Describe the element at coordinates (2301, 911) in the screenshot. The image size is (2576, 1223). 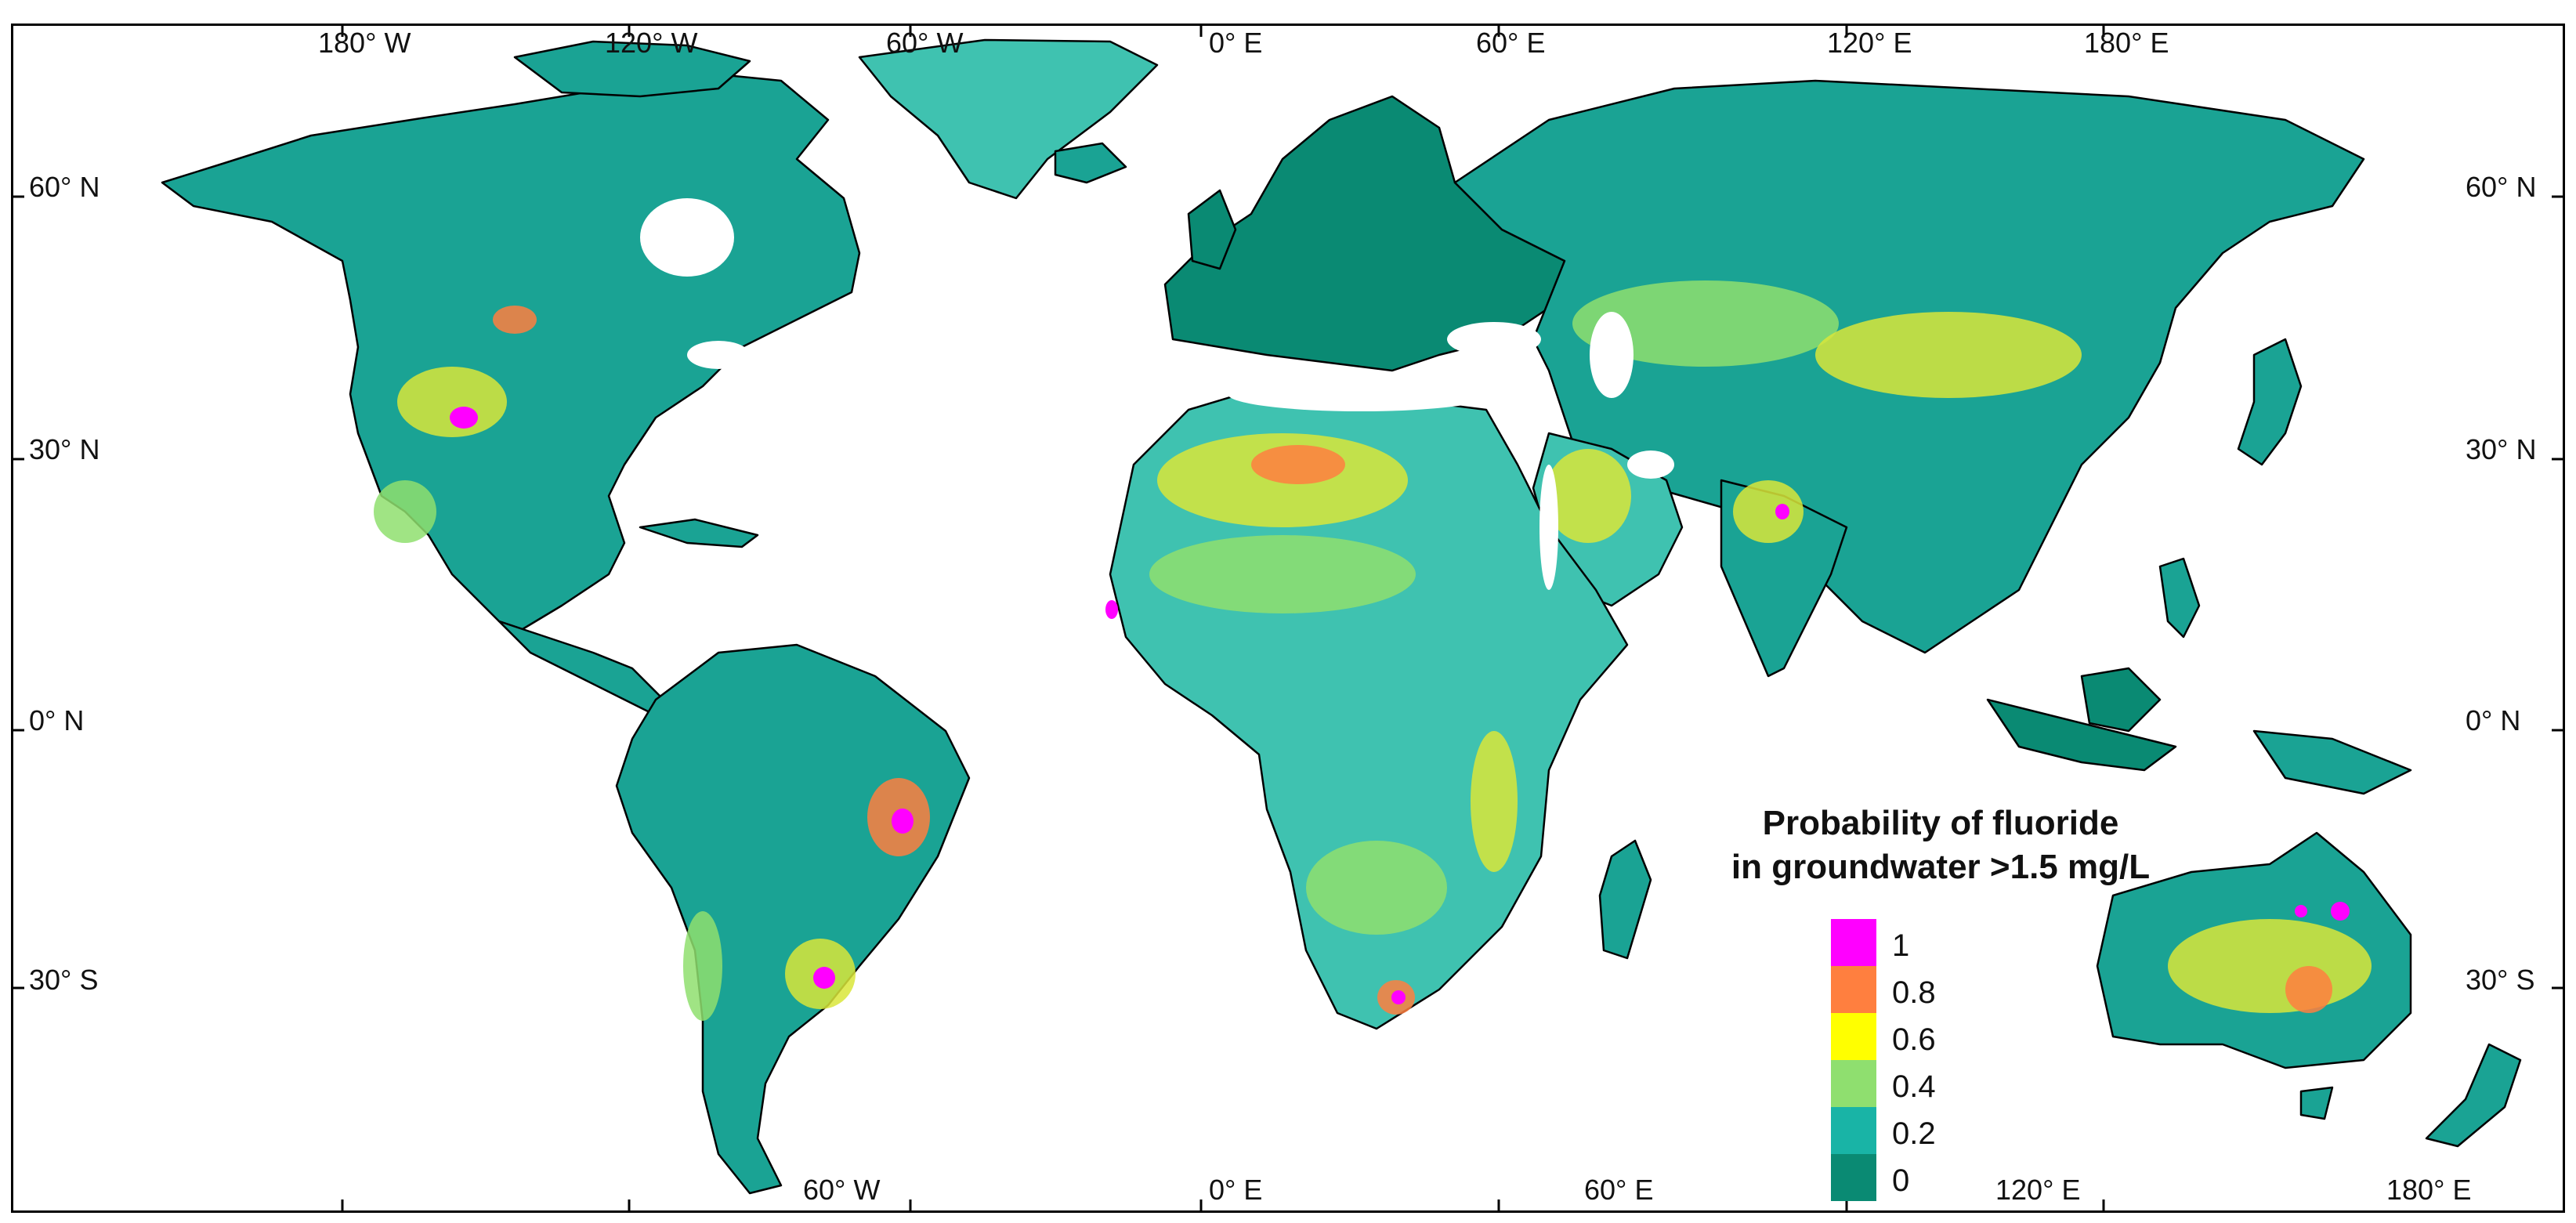
I see `hotspot-australia-nw` at that location.